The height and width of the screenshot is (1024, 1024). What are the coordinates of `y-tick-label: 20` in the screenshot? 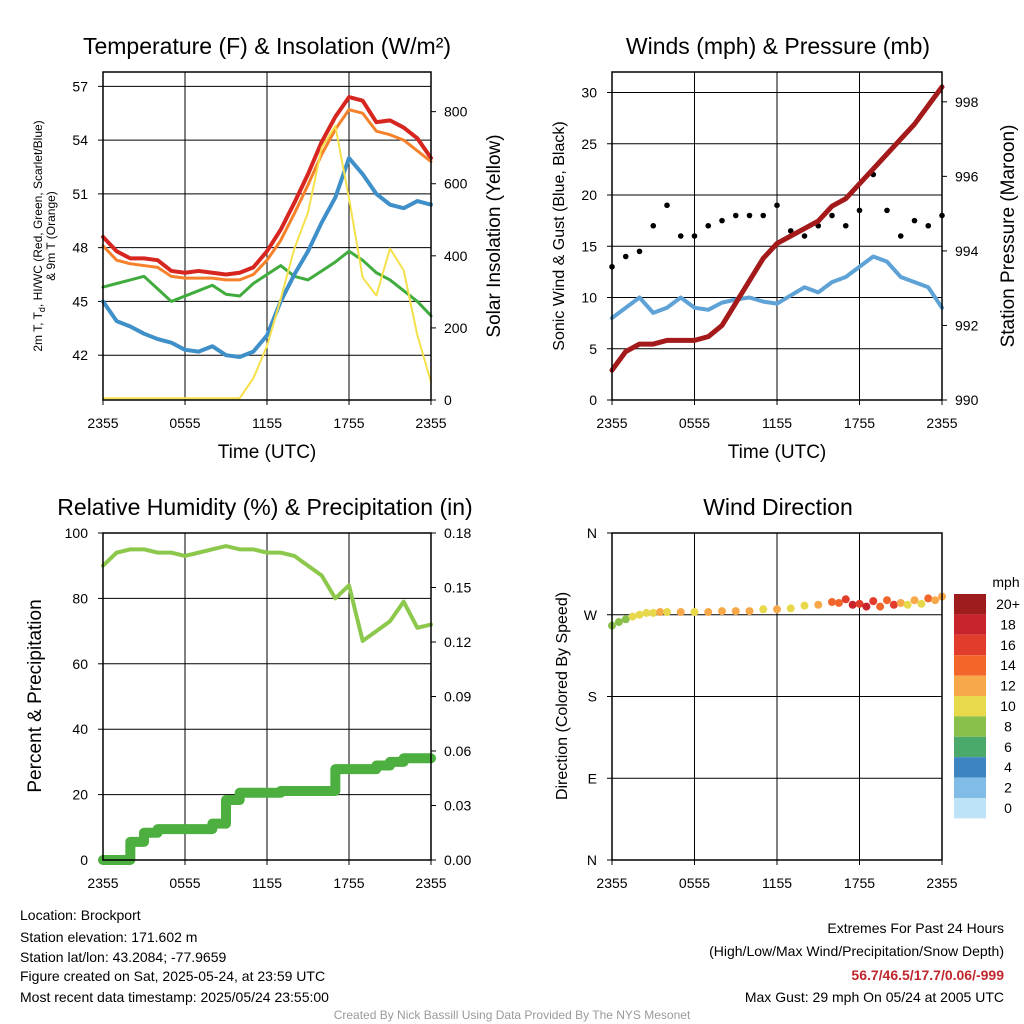 It's located at (80, 795).